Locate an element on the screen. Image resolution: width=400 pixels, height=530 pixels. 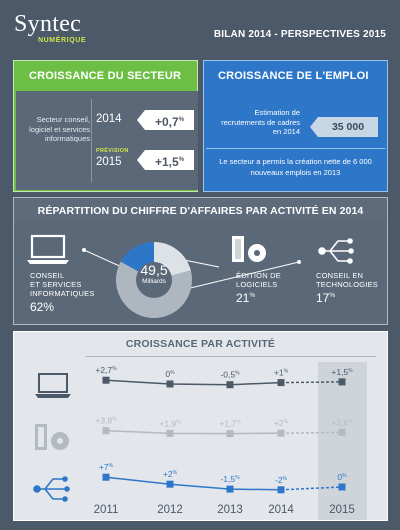
segment-label-line: LOGICIELS is located at coordinates (257, 284).